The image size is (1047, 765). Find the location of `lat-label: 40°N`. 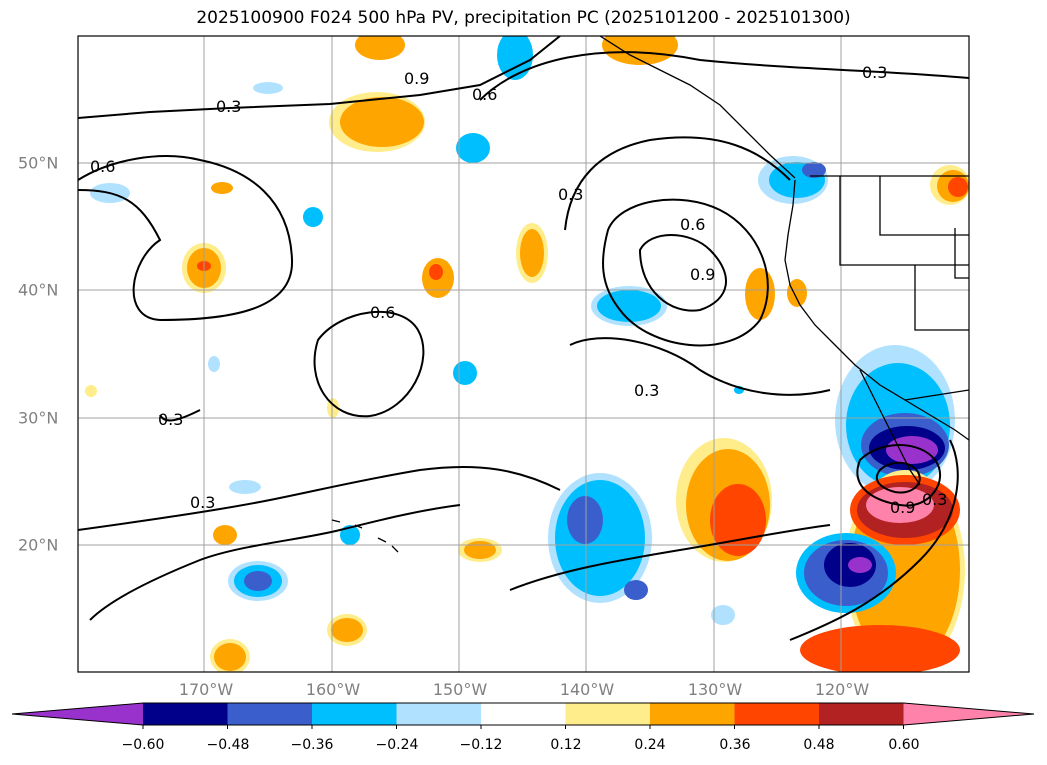

lat-label: 40°N is located at coordinates (38, 290).